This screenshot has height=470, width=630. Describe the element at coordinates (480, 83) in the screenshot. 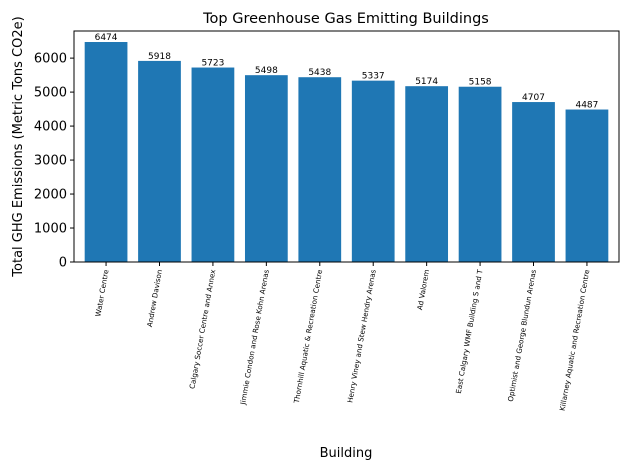

I see `bar-value-label: 5158` at that location.